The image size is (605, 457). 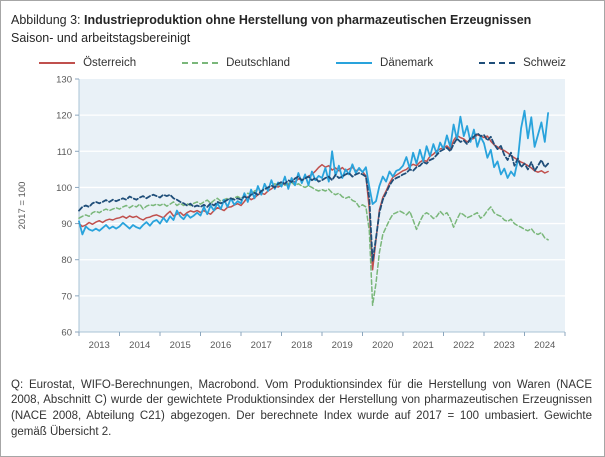 I want to click on x-tick-label-2015: 2015, so click(x=180, y=345).